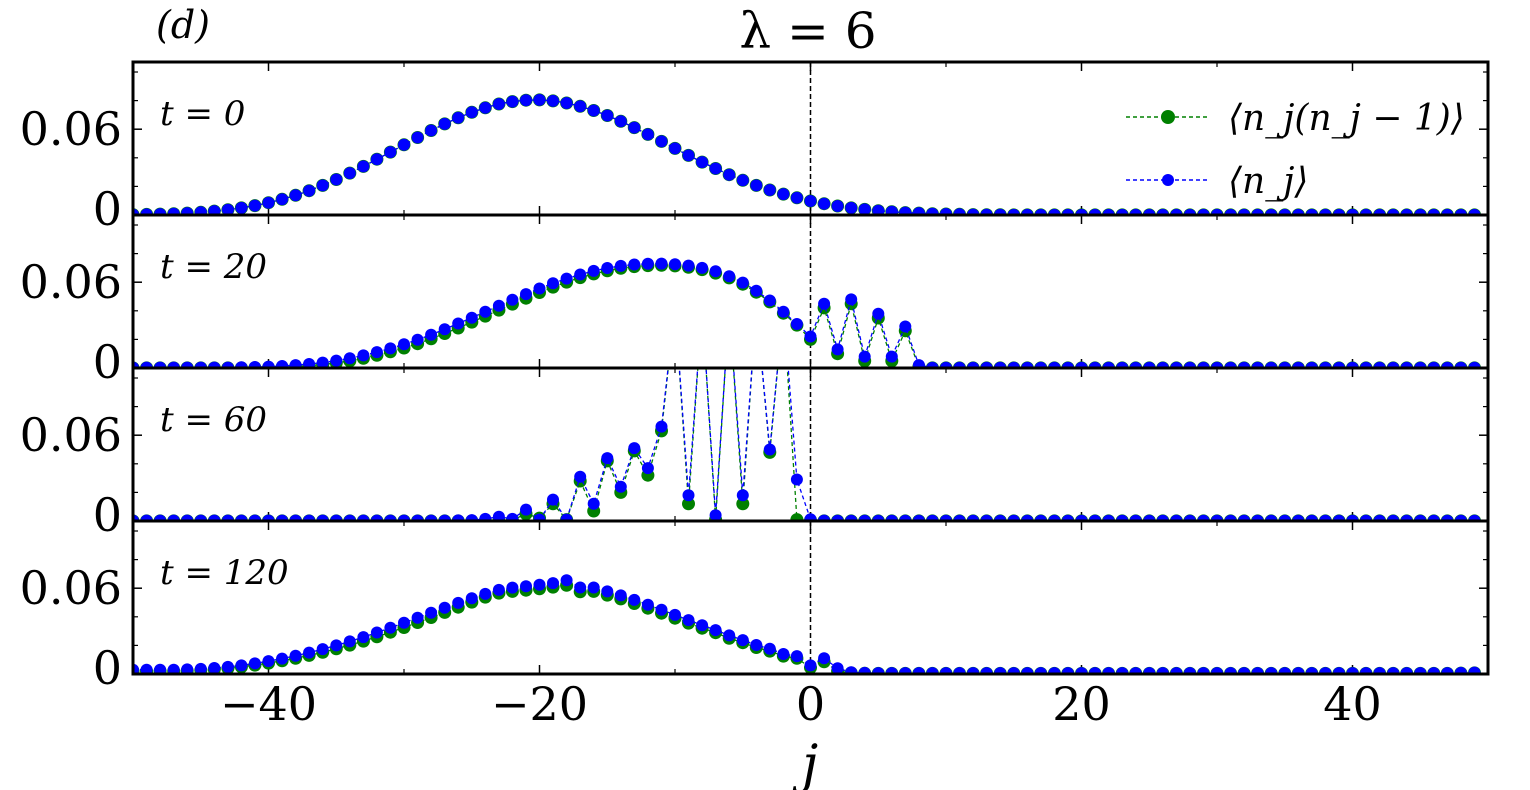 This screenshot has width=1530, height=790. Describe the element at coordinates (71, 588) in the screenshot. I see `y-tick-label: 0.06` at that location.